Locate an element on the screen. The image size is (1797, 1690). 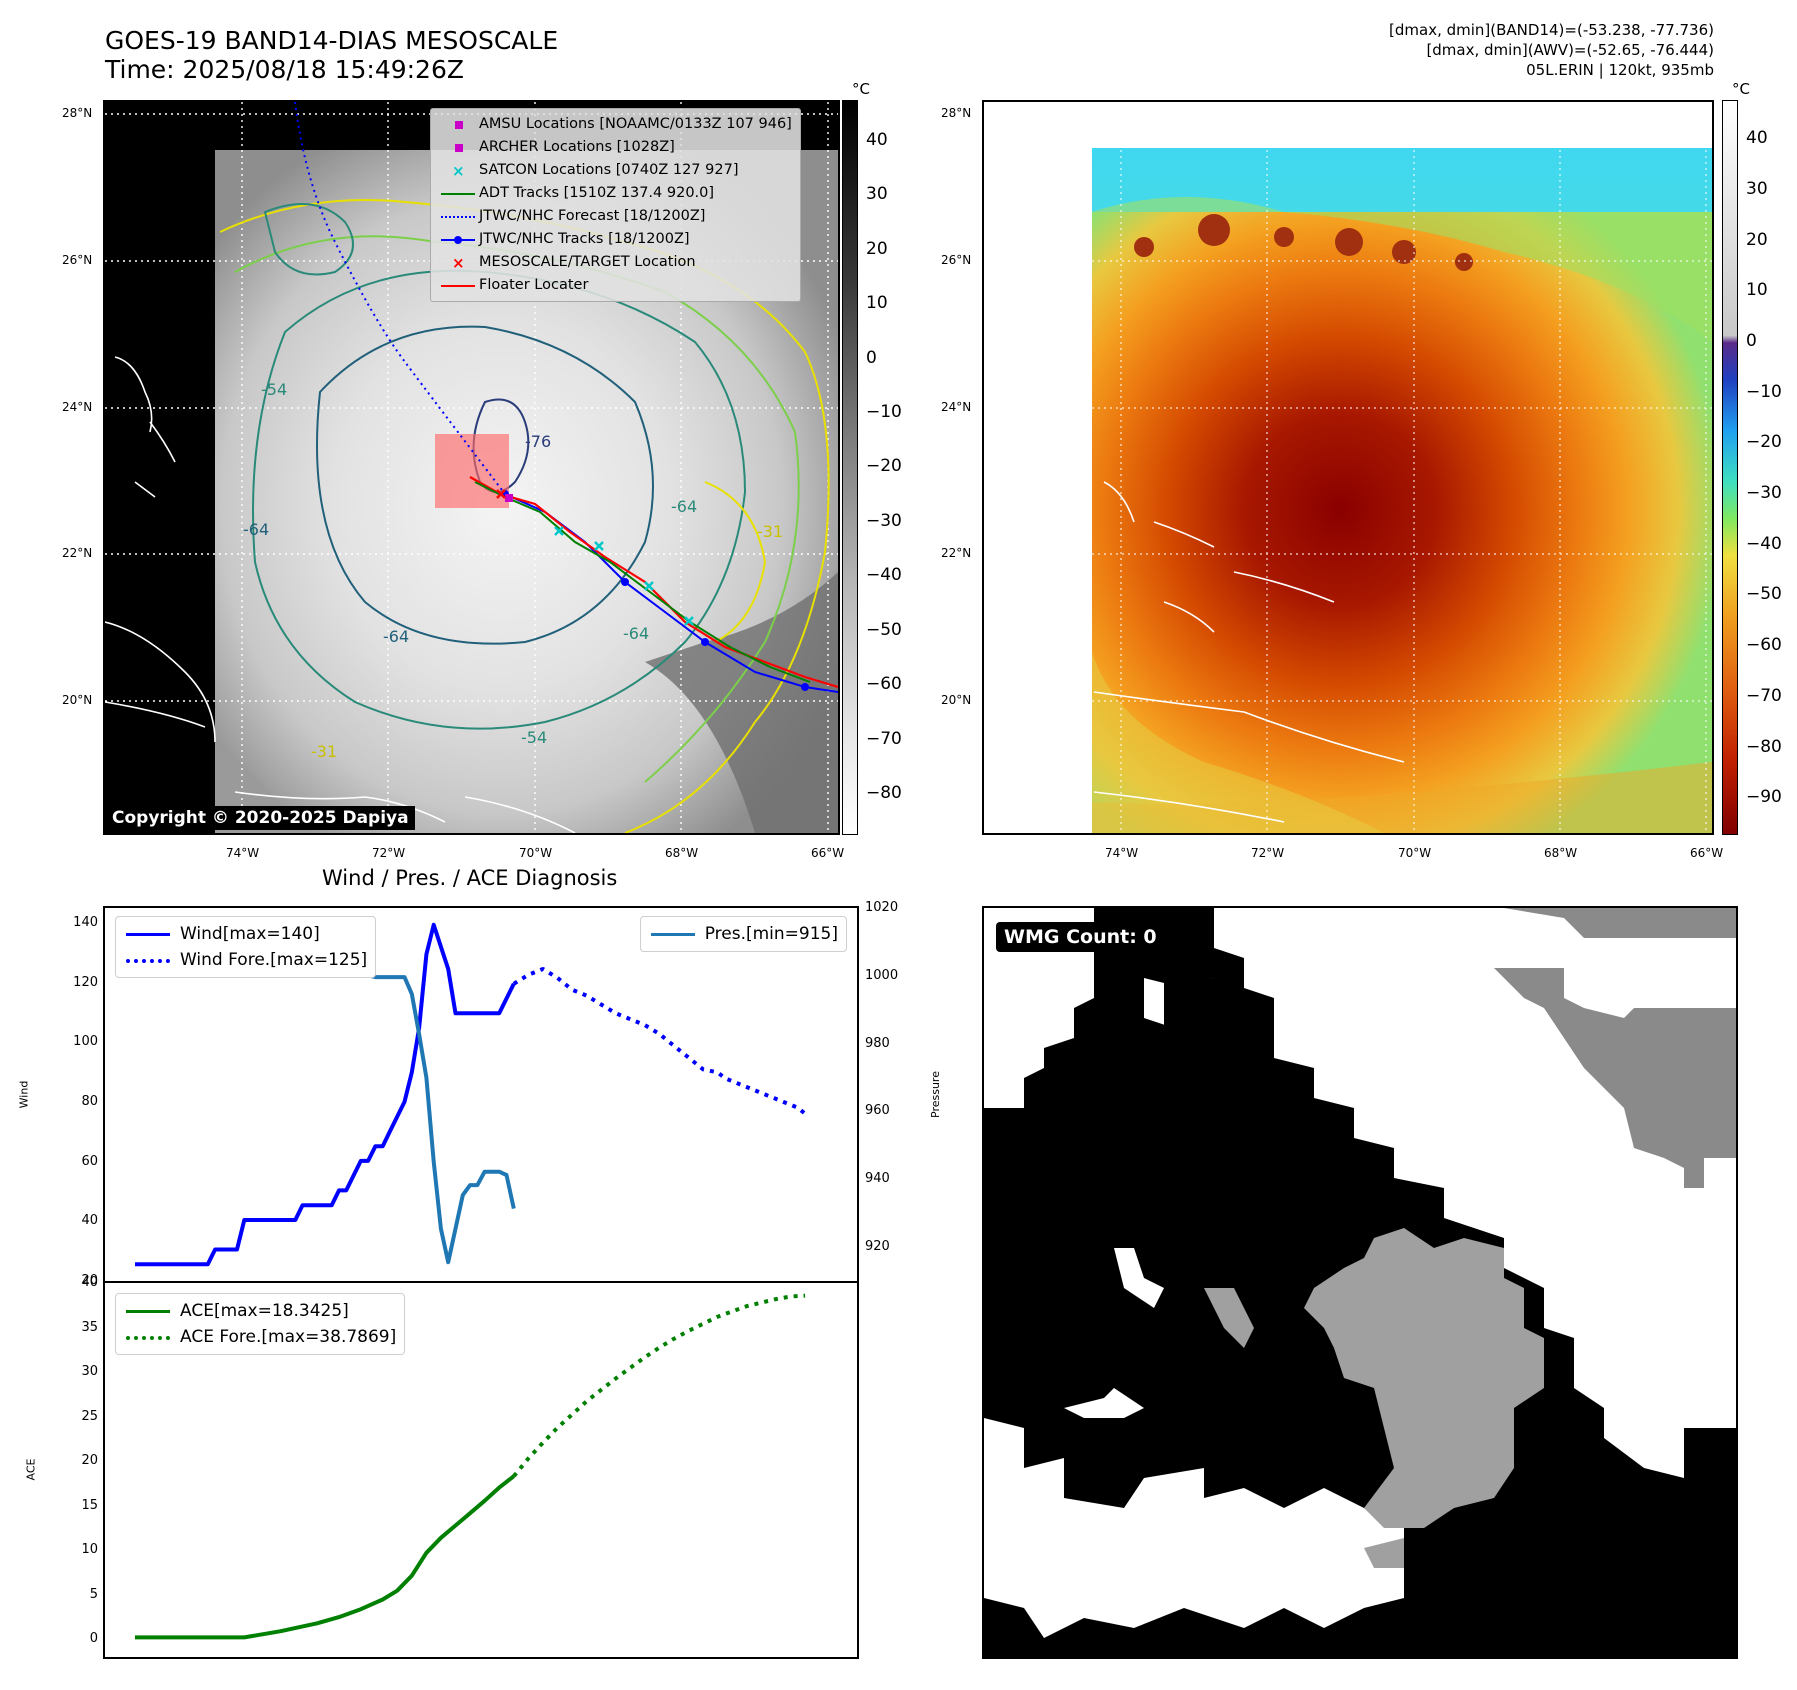
legend-item: Floater Locater is located at coordinates (615, 285).